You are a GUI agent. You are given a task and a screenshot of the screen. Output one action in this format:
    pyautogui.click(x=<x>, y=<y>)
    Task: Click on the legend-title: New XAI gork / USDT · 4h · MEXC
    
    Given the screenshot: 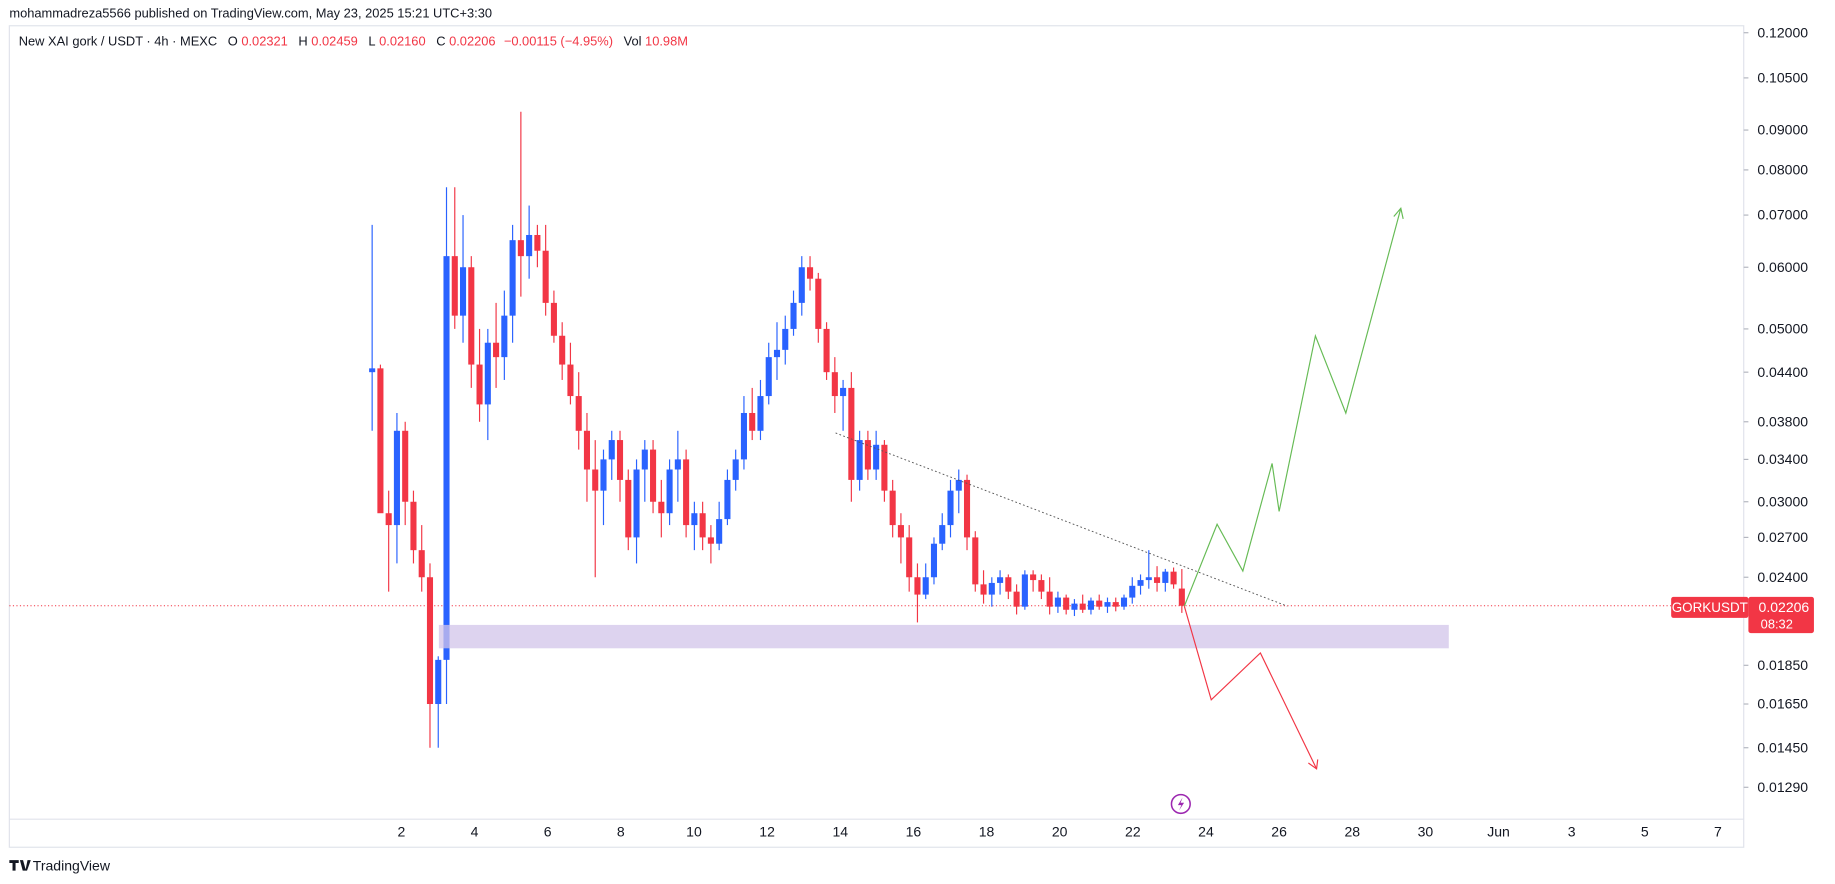 What is the action you would take?
    pyautogui.click(x=118, y=41)
    